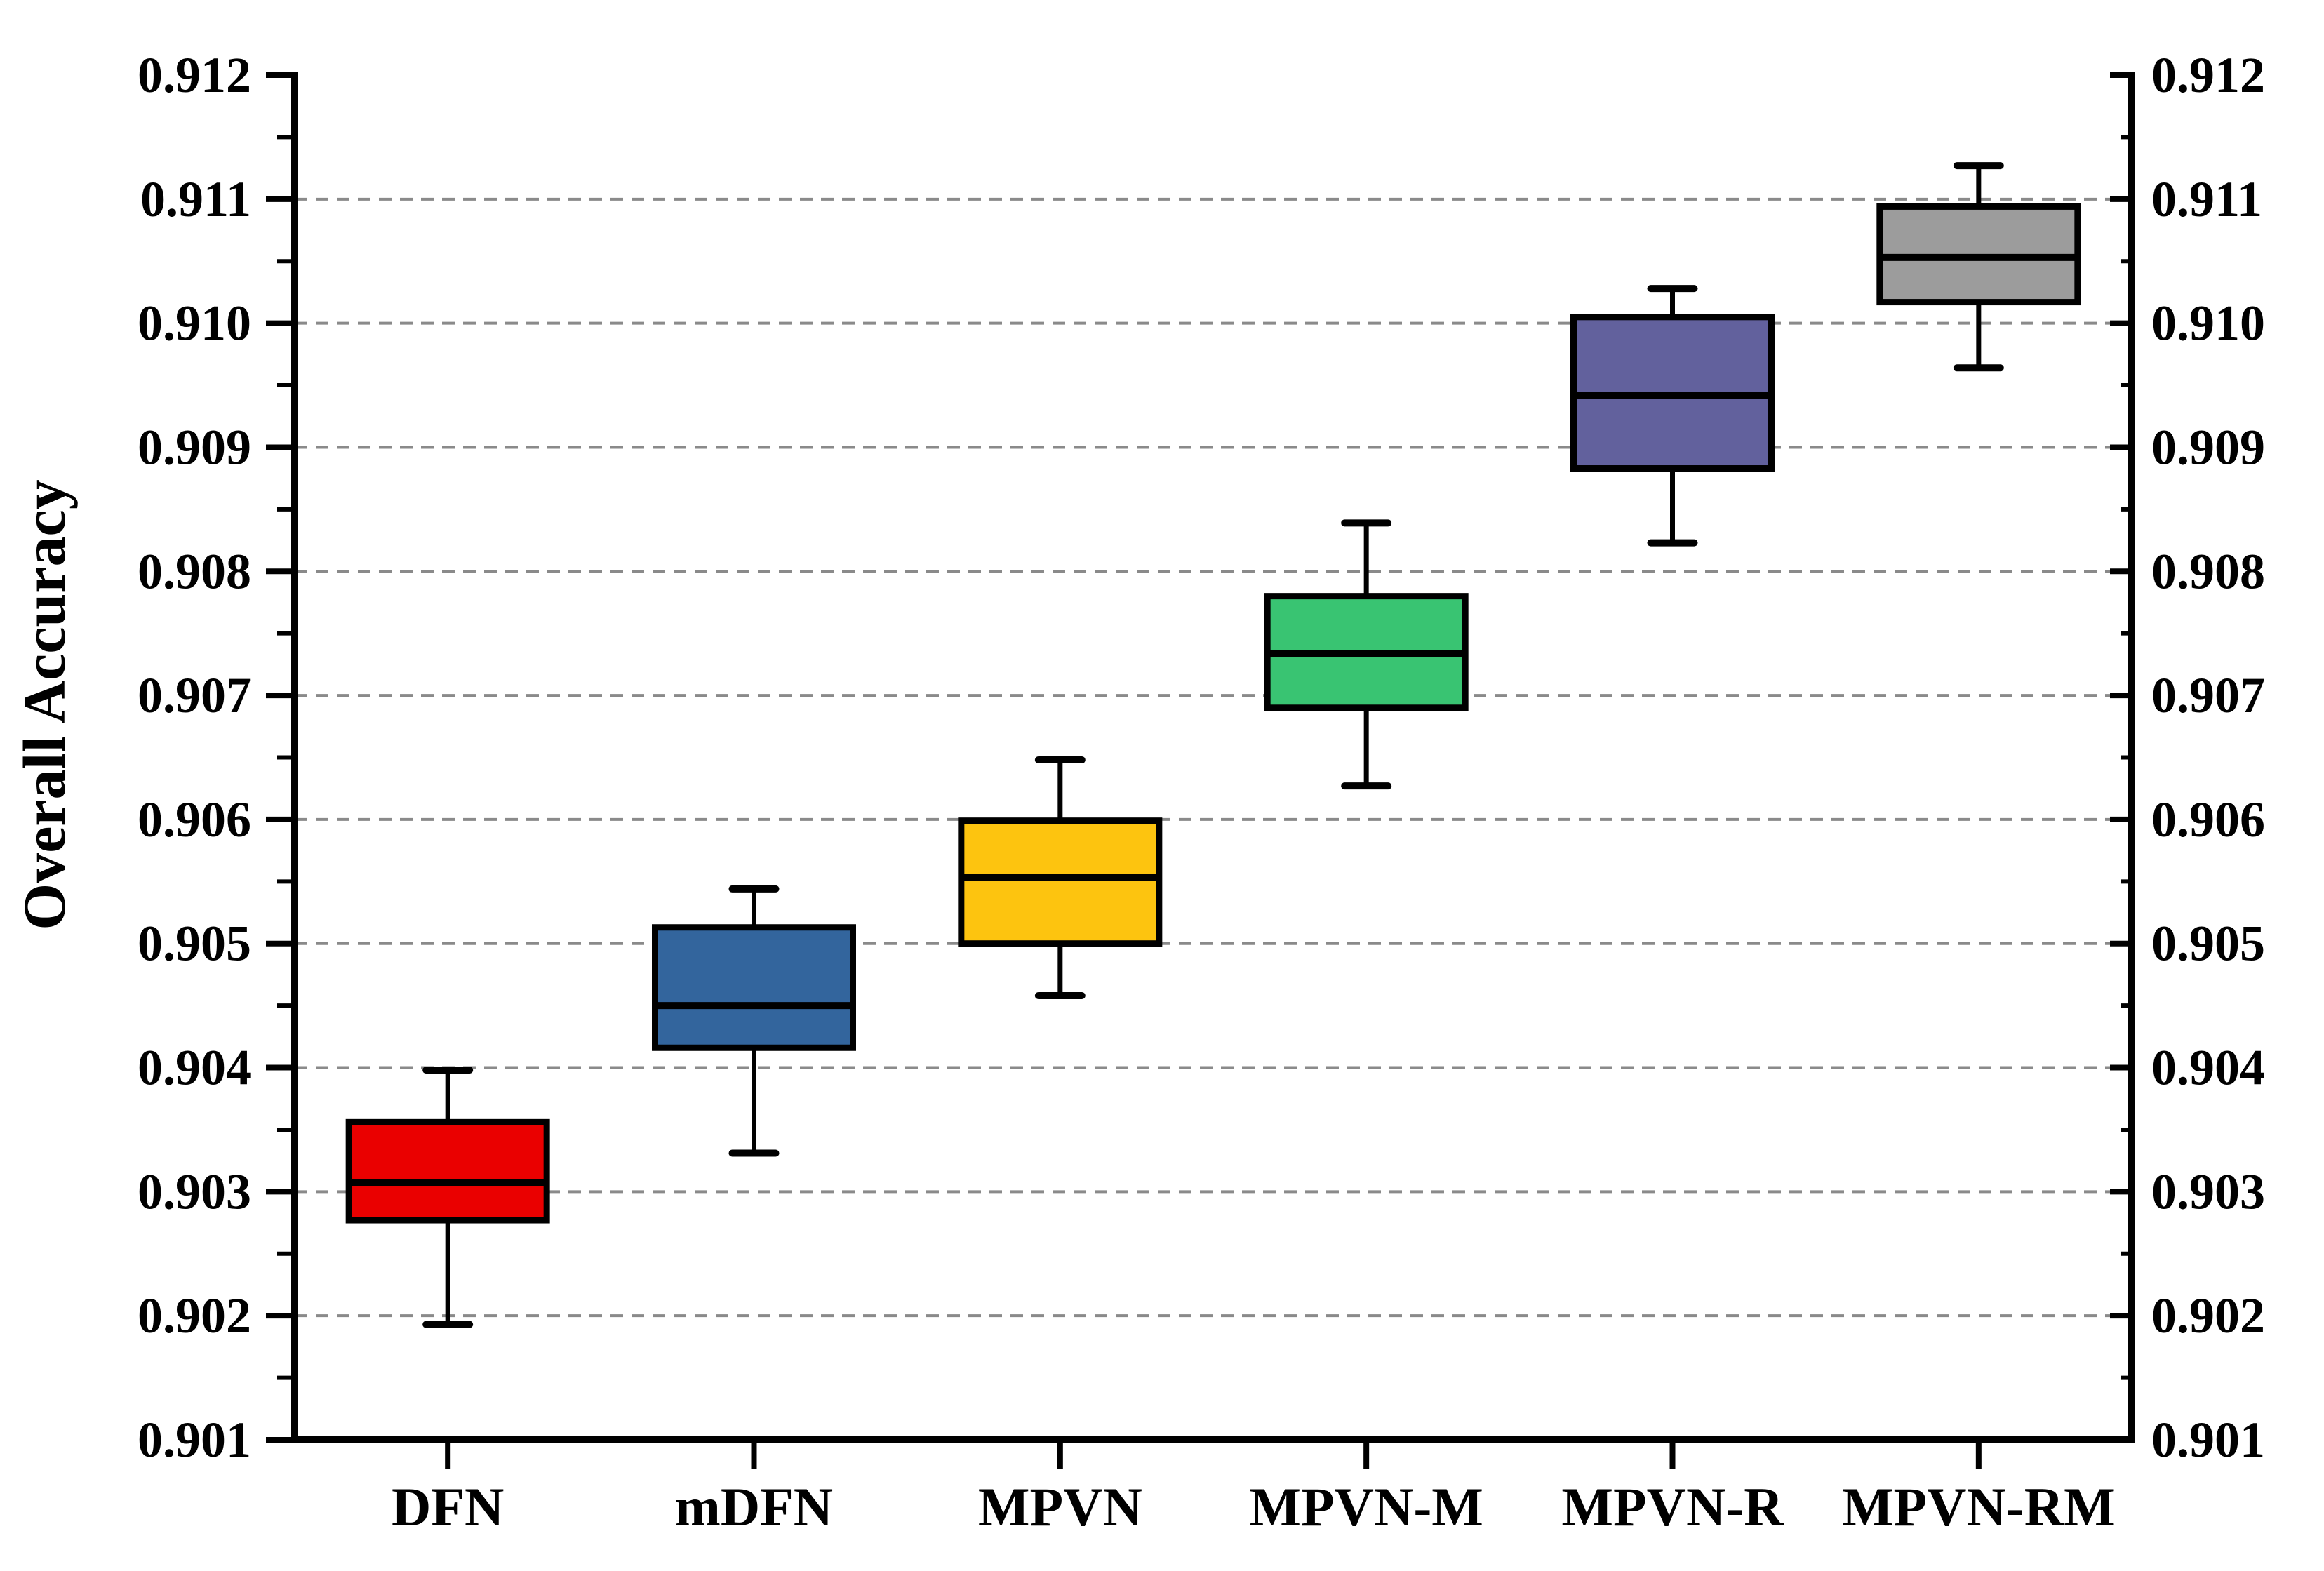  I want to click on right-ytick-label: 0.904, so click(2208, 1068).